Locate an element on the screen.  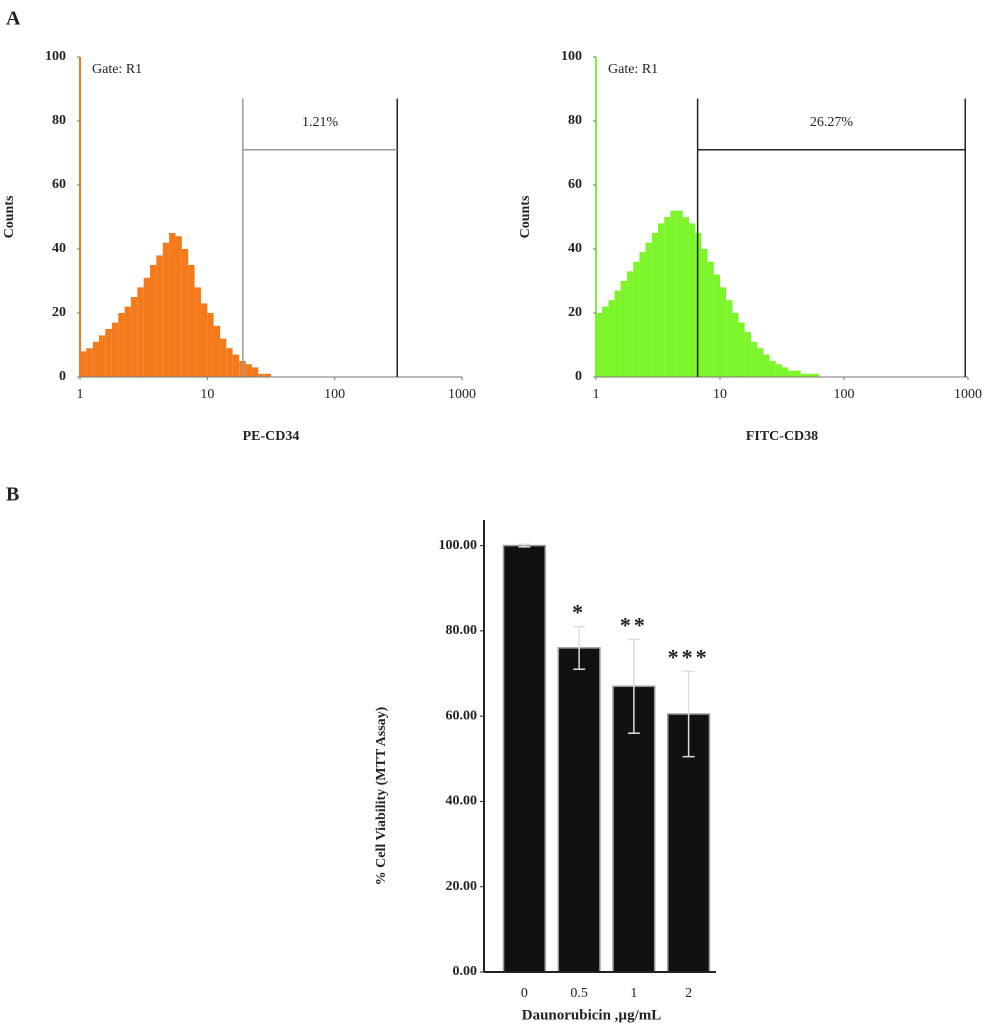
y-tick-label: 100.00 is located at coordinates (458, 545).